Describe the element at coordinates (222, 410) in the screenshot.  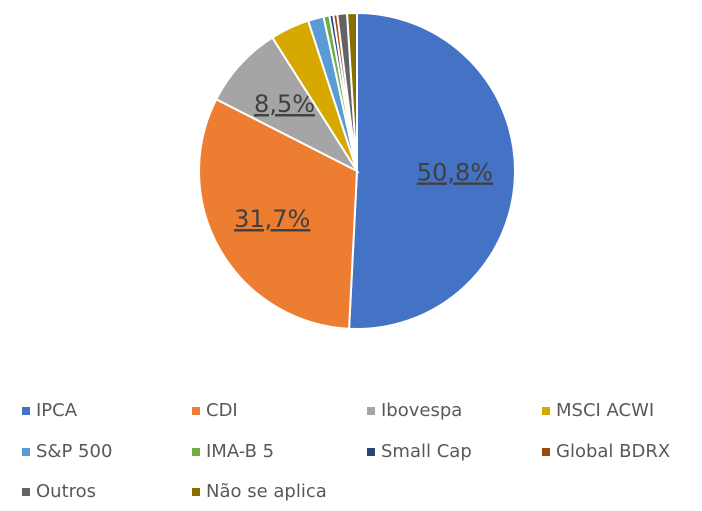
I see `legend-label: CDI` at that location.